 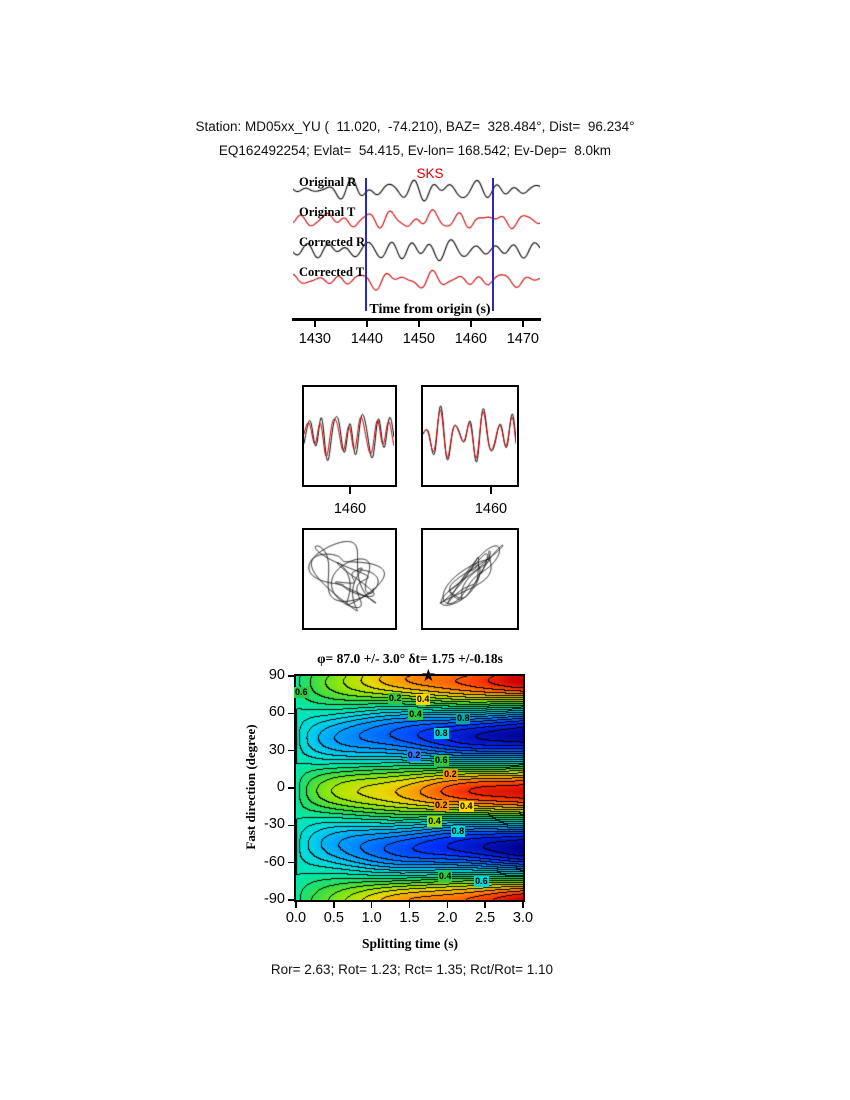 What do you see at coordinates (296, 918) in the screenshot?
I see `splitting-time-tick-label: 0.0` at bounding box center [296, 918].